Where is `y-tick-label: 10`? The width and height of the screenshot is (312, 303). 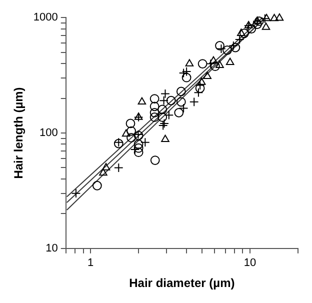 y-tick-label: 10 is located at coordinates (52, 248).